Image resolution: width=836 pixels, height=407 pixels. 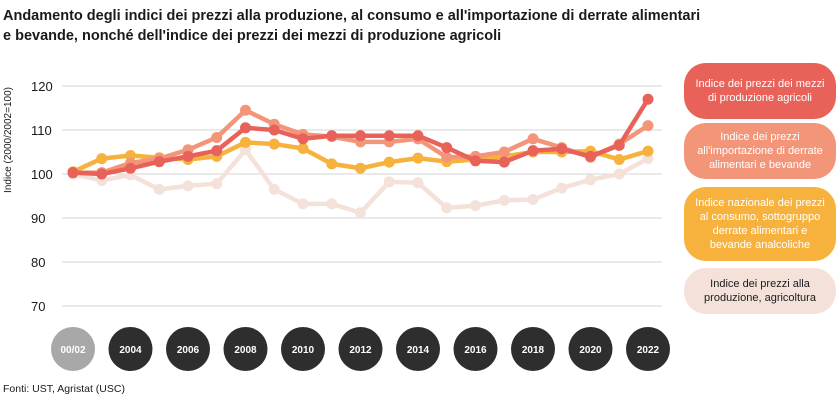 What do you see at coordinates (42, 86) in the screenshot?
I see `y-tick-label: 120` at bounding box center [42, 86].